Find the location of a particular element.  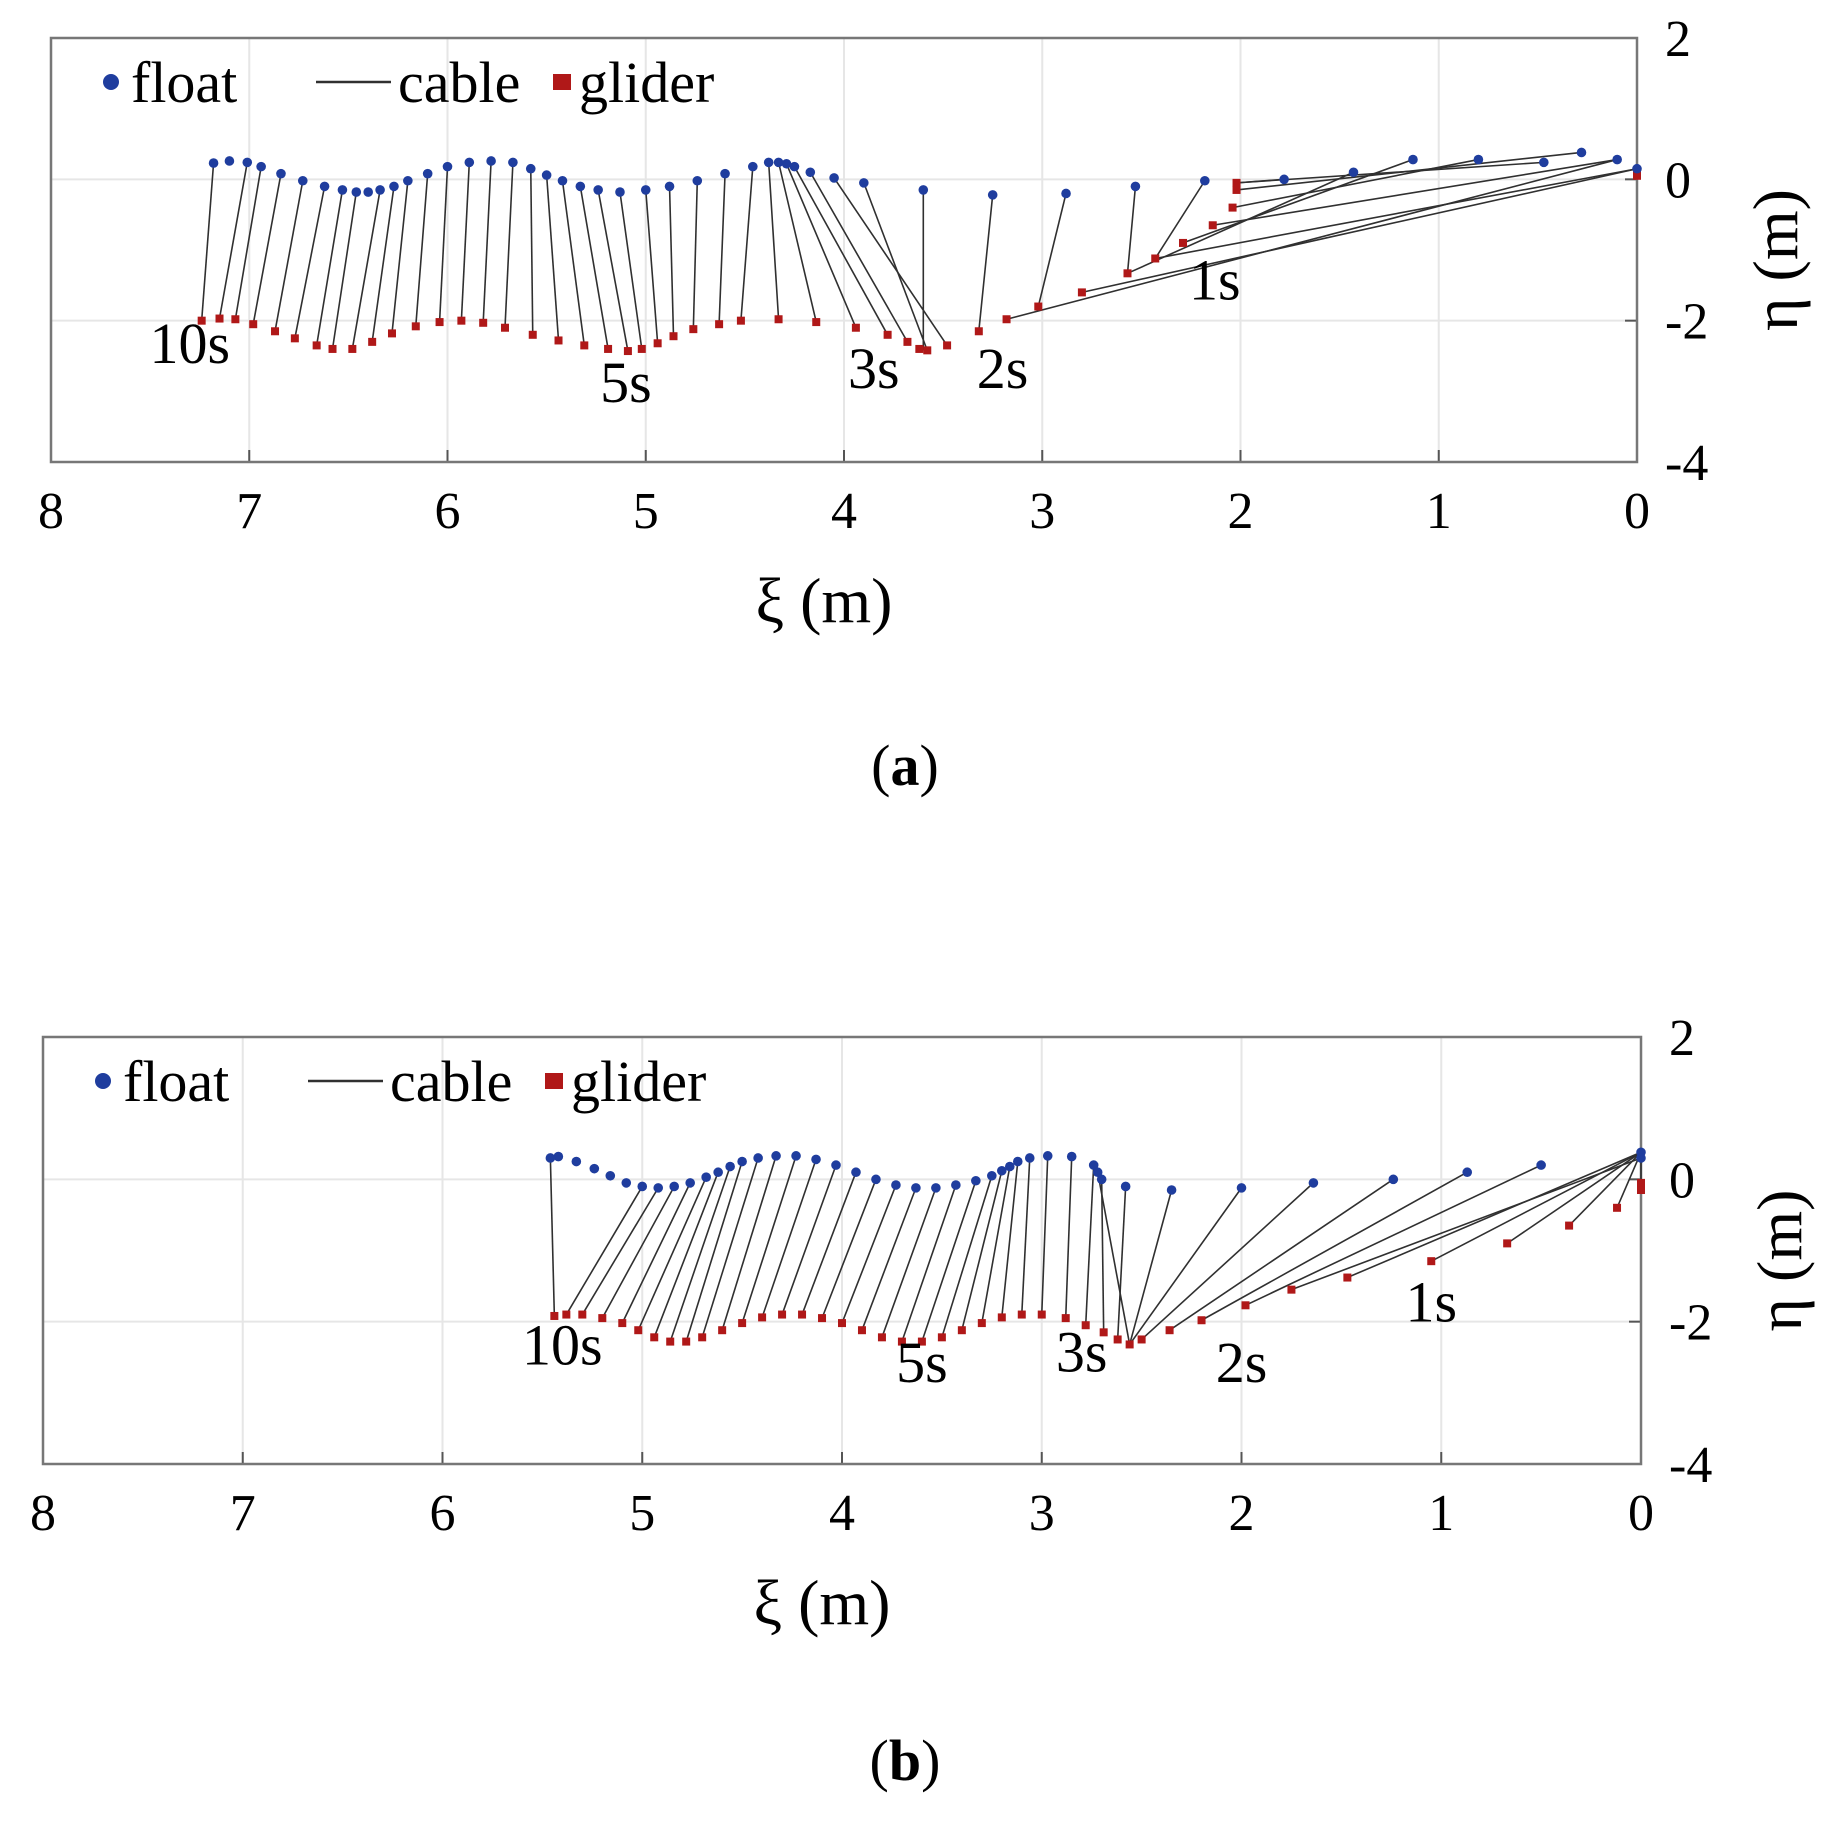

caption-close-paren: ) is located at coordinates (930, 1760).